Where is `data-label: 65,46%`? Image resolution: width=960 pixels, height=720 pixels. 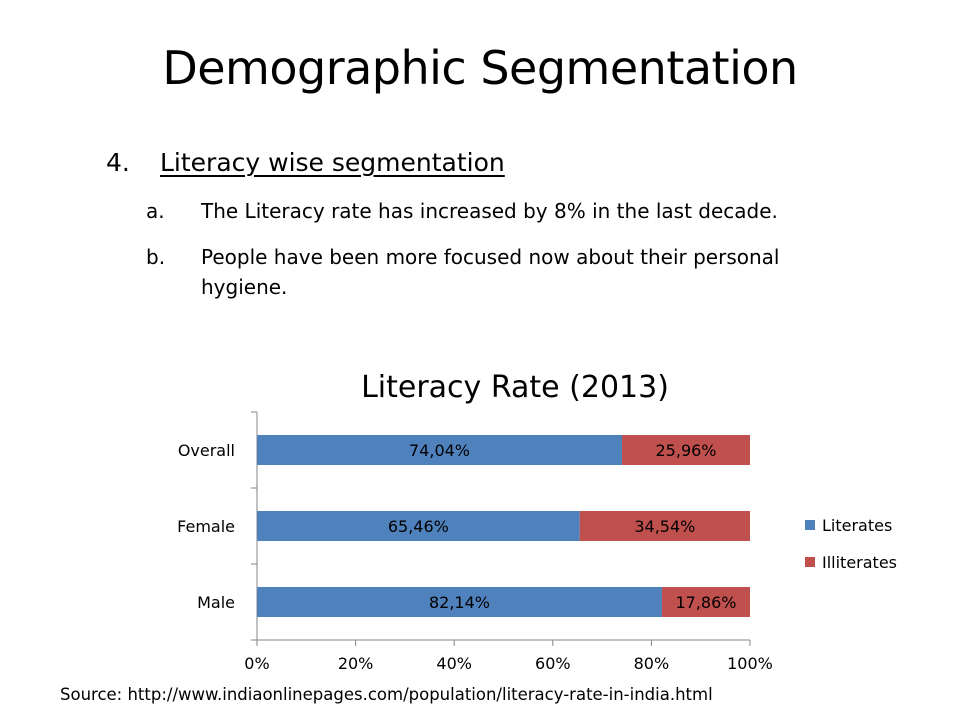 data-label: 65,46% is located at coordinates (418, 526).